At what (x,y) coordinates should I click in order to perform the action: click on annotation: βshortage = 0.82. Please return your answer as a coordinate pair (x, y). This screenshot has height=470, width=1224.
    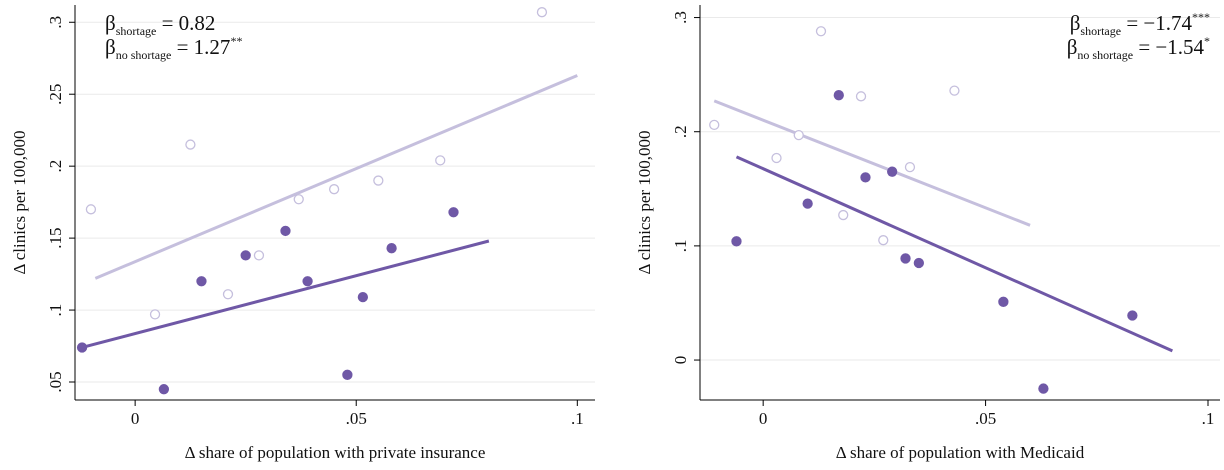
    Looking at the image, I should click on (160, 24).